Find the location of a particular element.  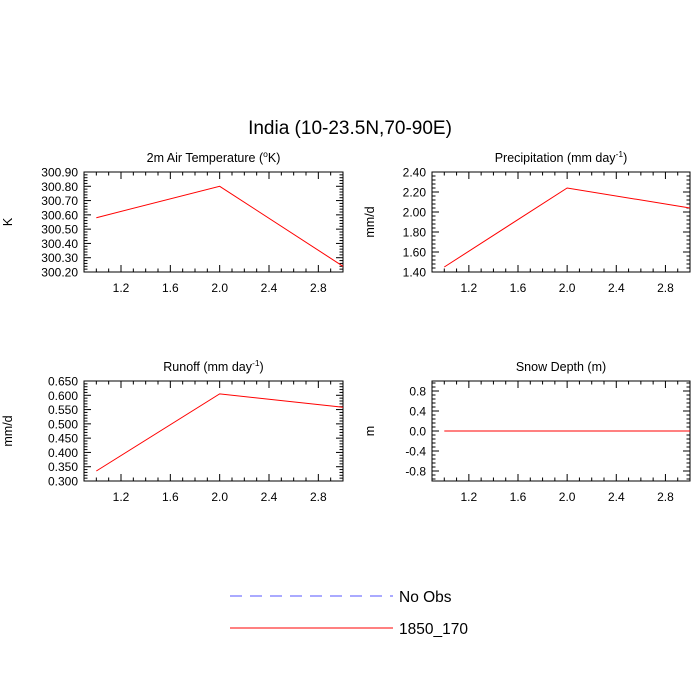

y-tick-label-300_9: 300.90 is located at coordinates (59, 173).